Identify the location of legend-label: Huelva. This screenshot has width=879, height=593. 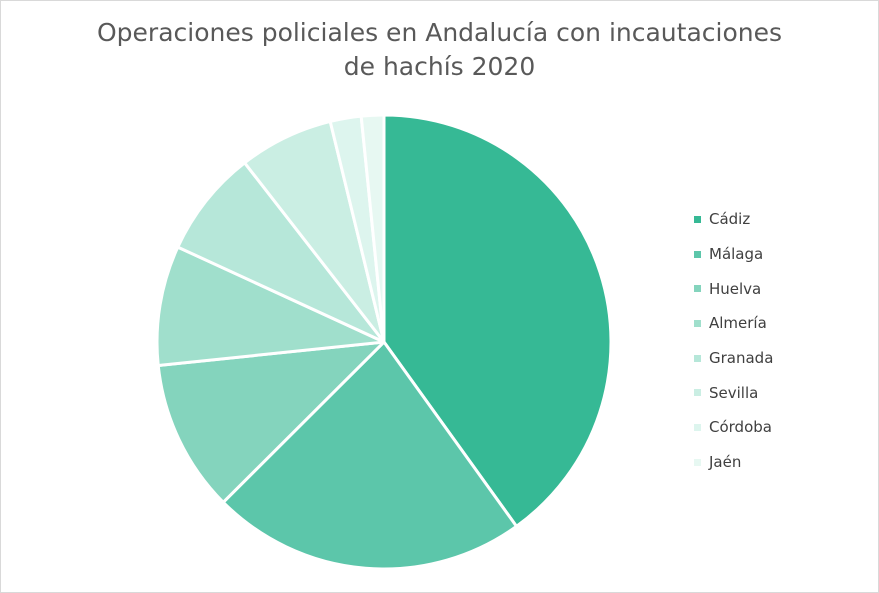
(735, 288).